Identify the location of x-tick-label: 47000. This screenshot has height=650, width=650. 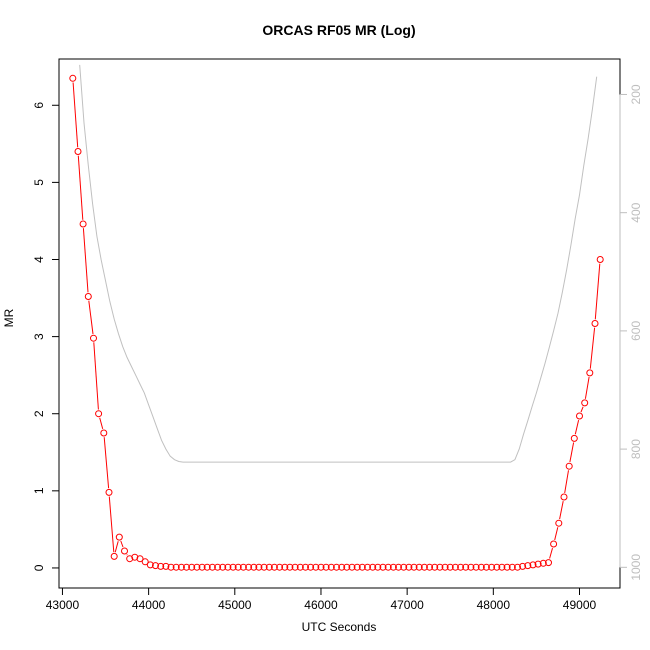
(407, 605).